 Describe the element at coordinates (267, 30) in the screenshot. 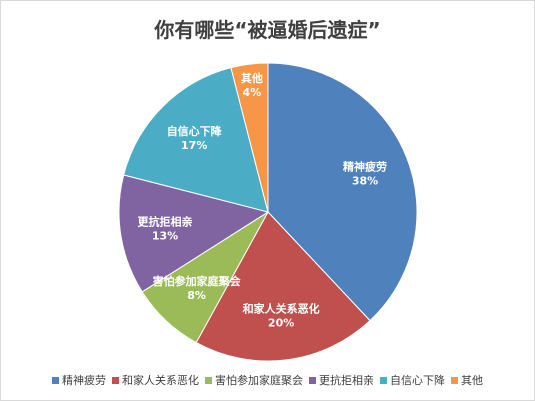

I see `chart-title: 你有哪些“被逼婚后遗症”` at that location.